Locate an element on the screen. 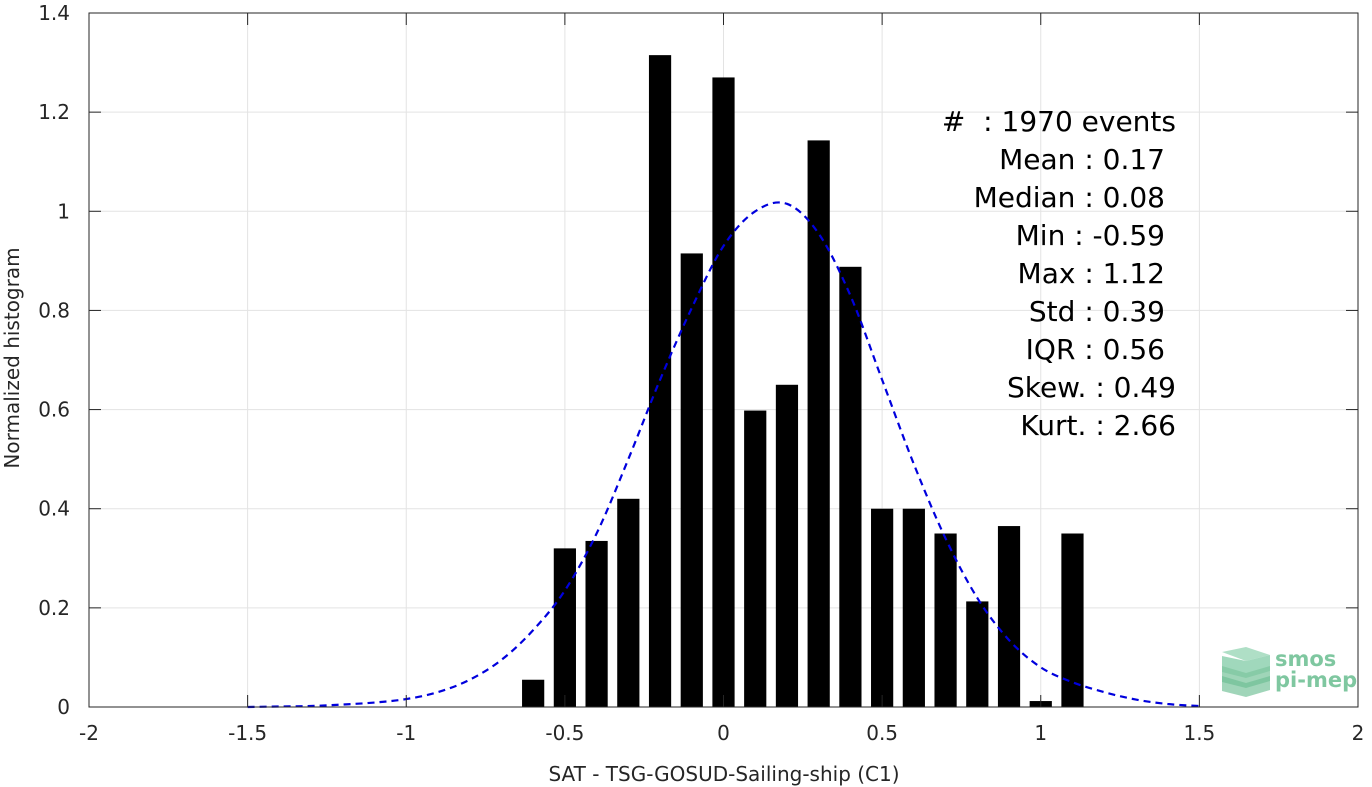 The height and width of the screenshot is (787, 1372). x-tick-label: 0 is located at coordinates (723, 733).